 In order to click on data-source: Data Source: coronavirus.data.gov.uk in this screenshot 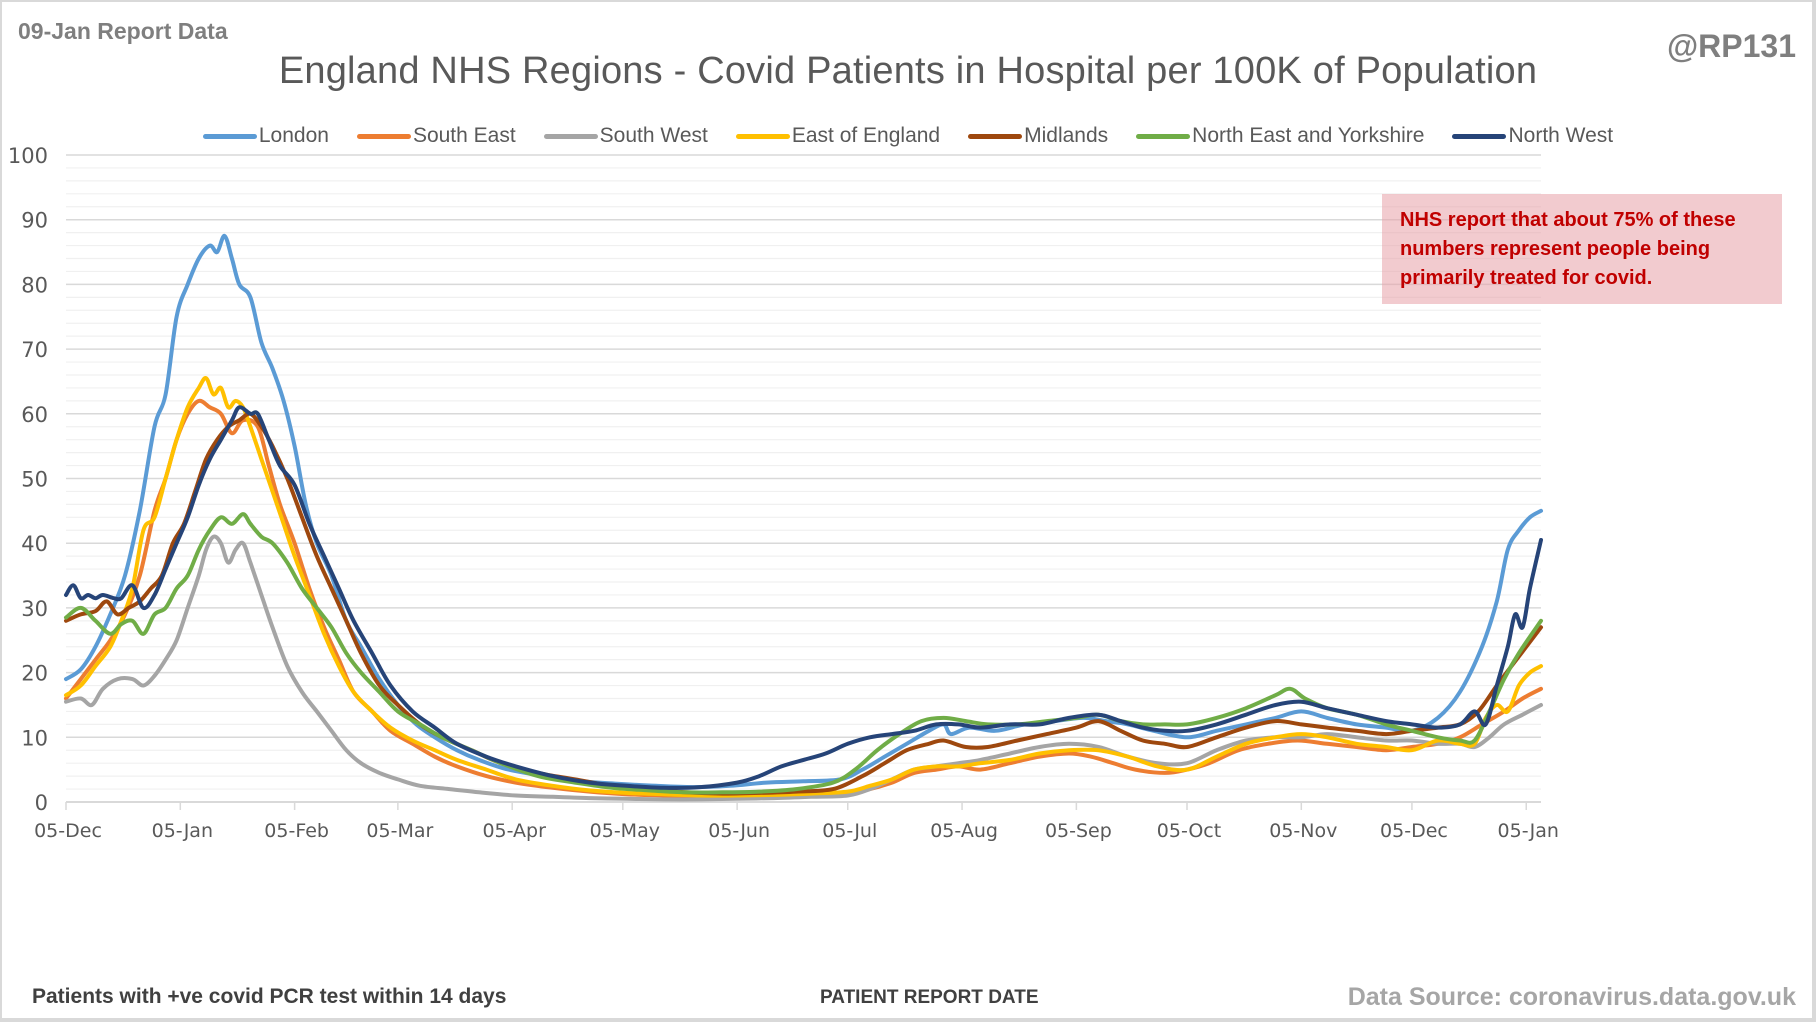, I will do `click(1571, 997)`.